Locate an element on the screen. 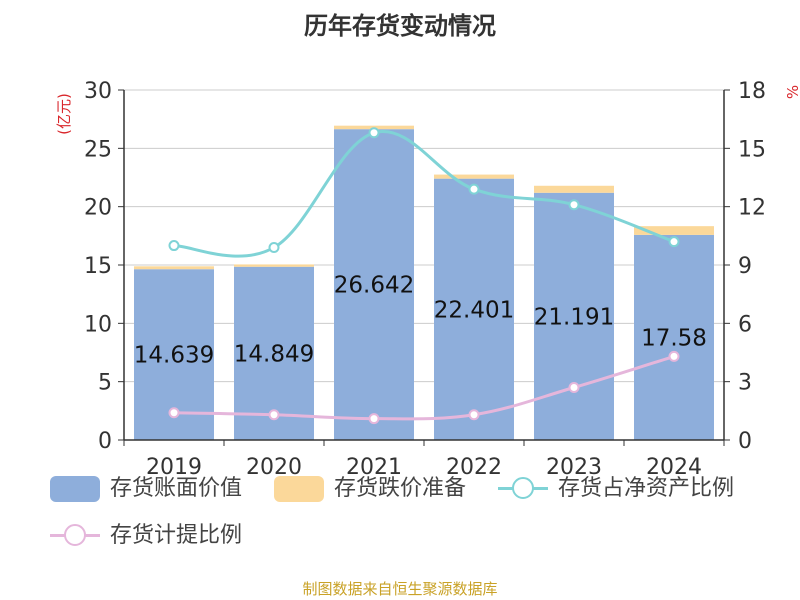 This screenshot has height=600, width=800. bar-data-label: 14.639 is located at coordinates (174, 356).